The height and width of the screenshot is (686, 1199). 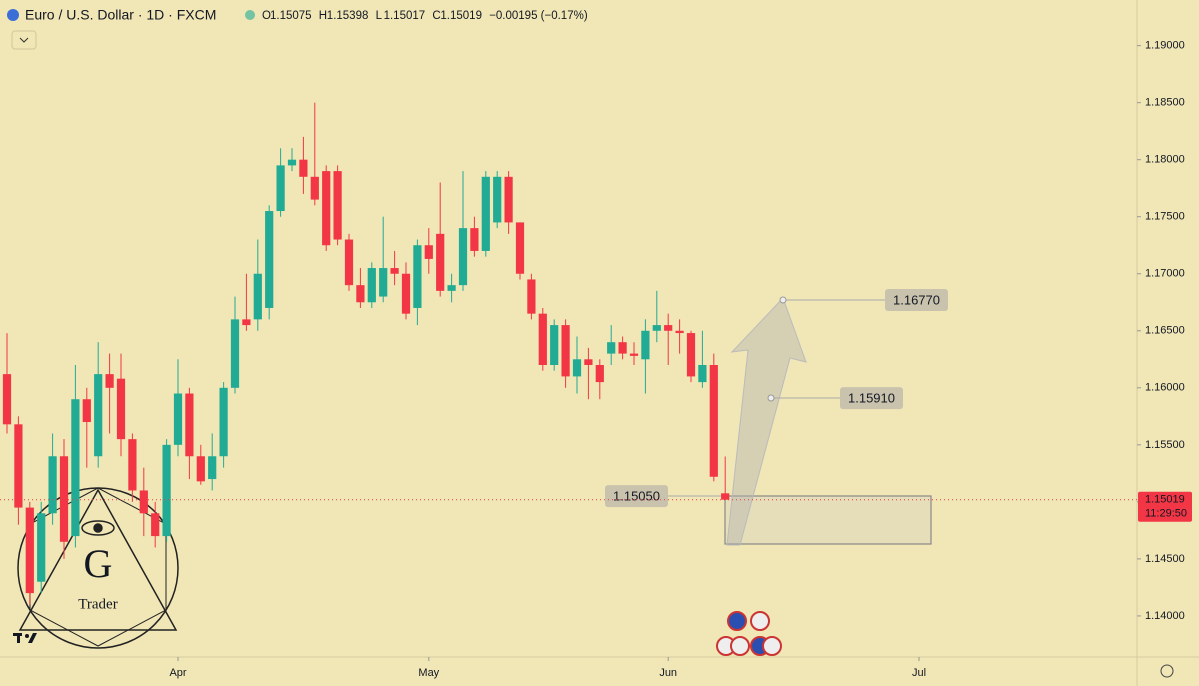 What do you see at coordinates (1165, 331) in the screenshot?
I see `y-tick-label: 1.16500` at bounding box center [1165, 331].